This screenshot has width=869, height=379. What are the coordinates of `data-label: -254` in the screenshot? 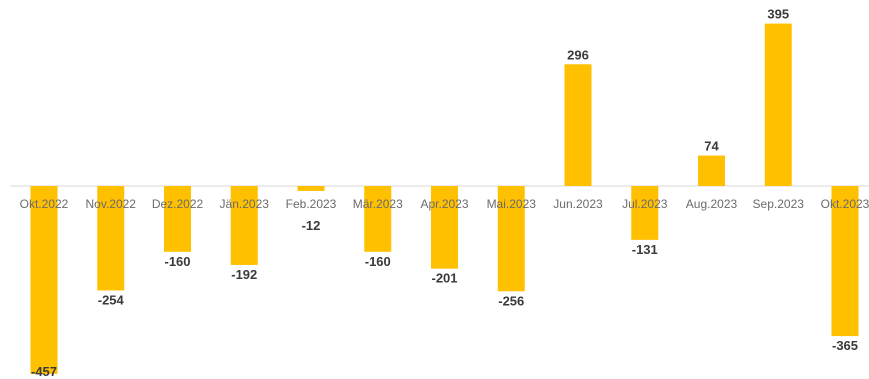 It's located at (111, 299).